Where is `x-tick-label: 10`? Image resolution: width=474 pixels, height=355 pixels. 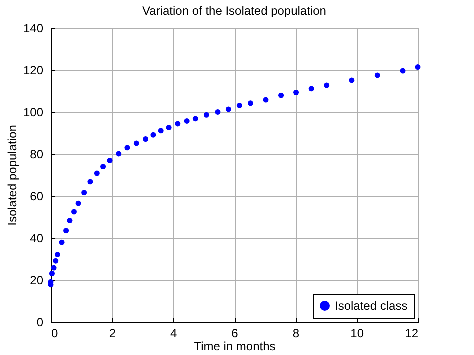 x-tick-label: 10 is located at coordinates (357, 333).